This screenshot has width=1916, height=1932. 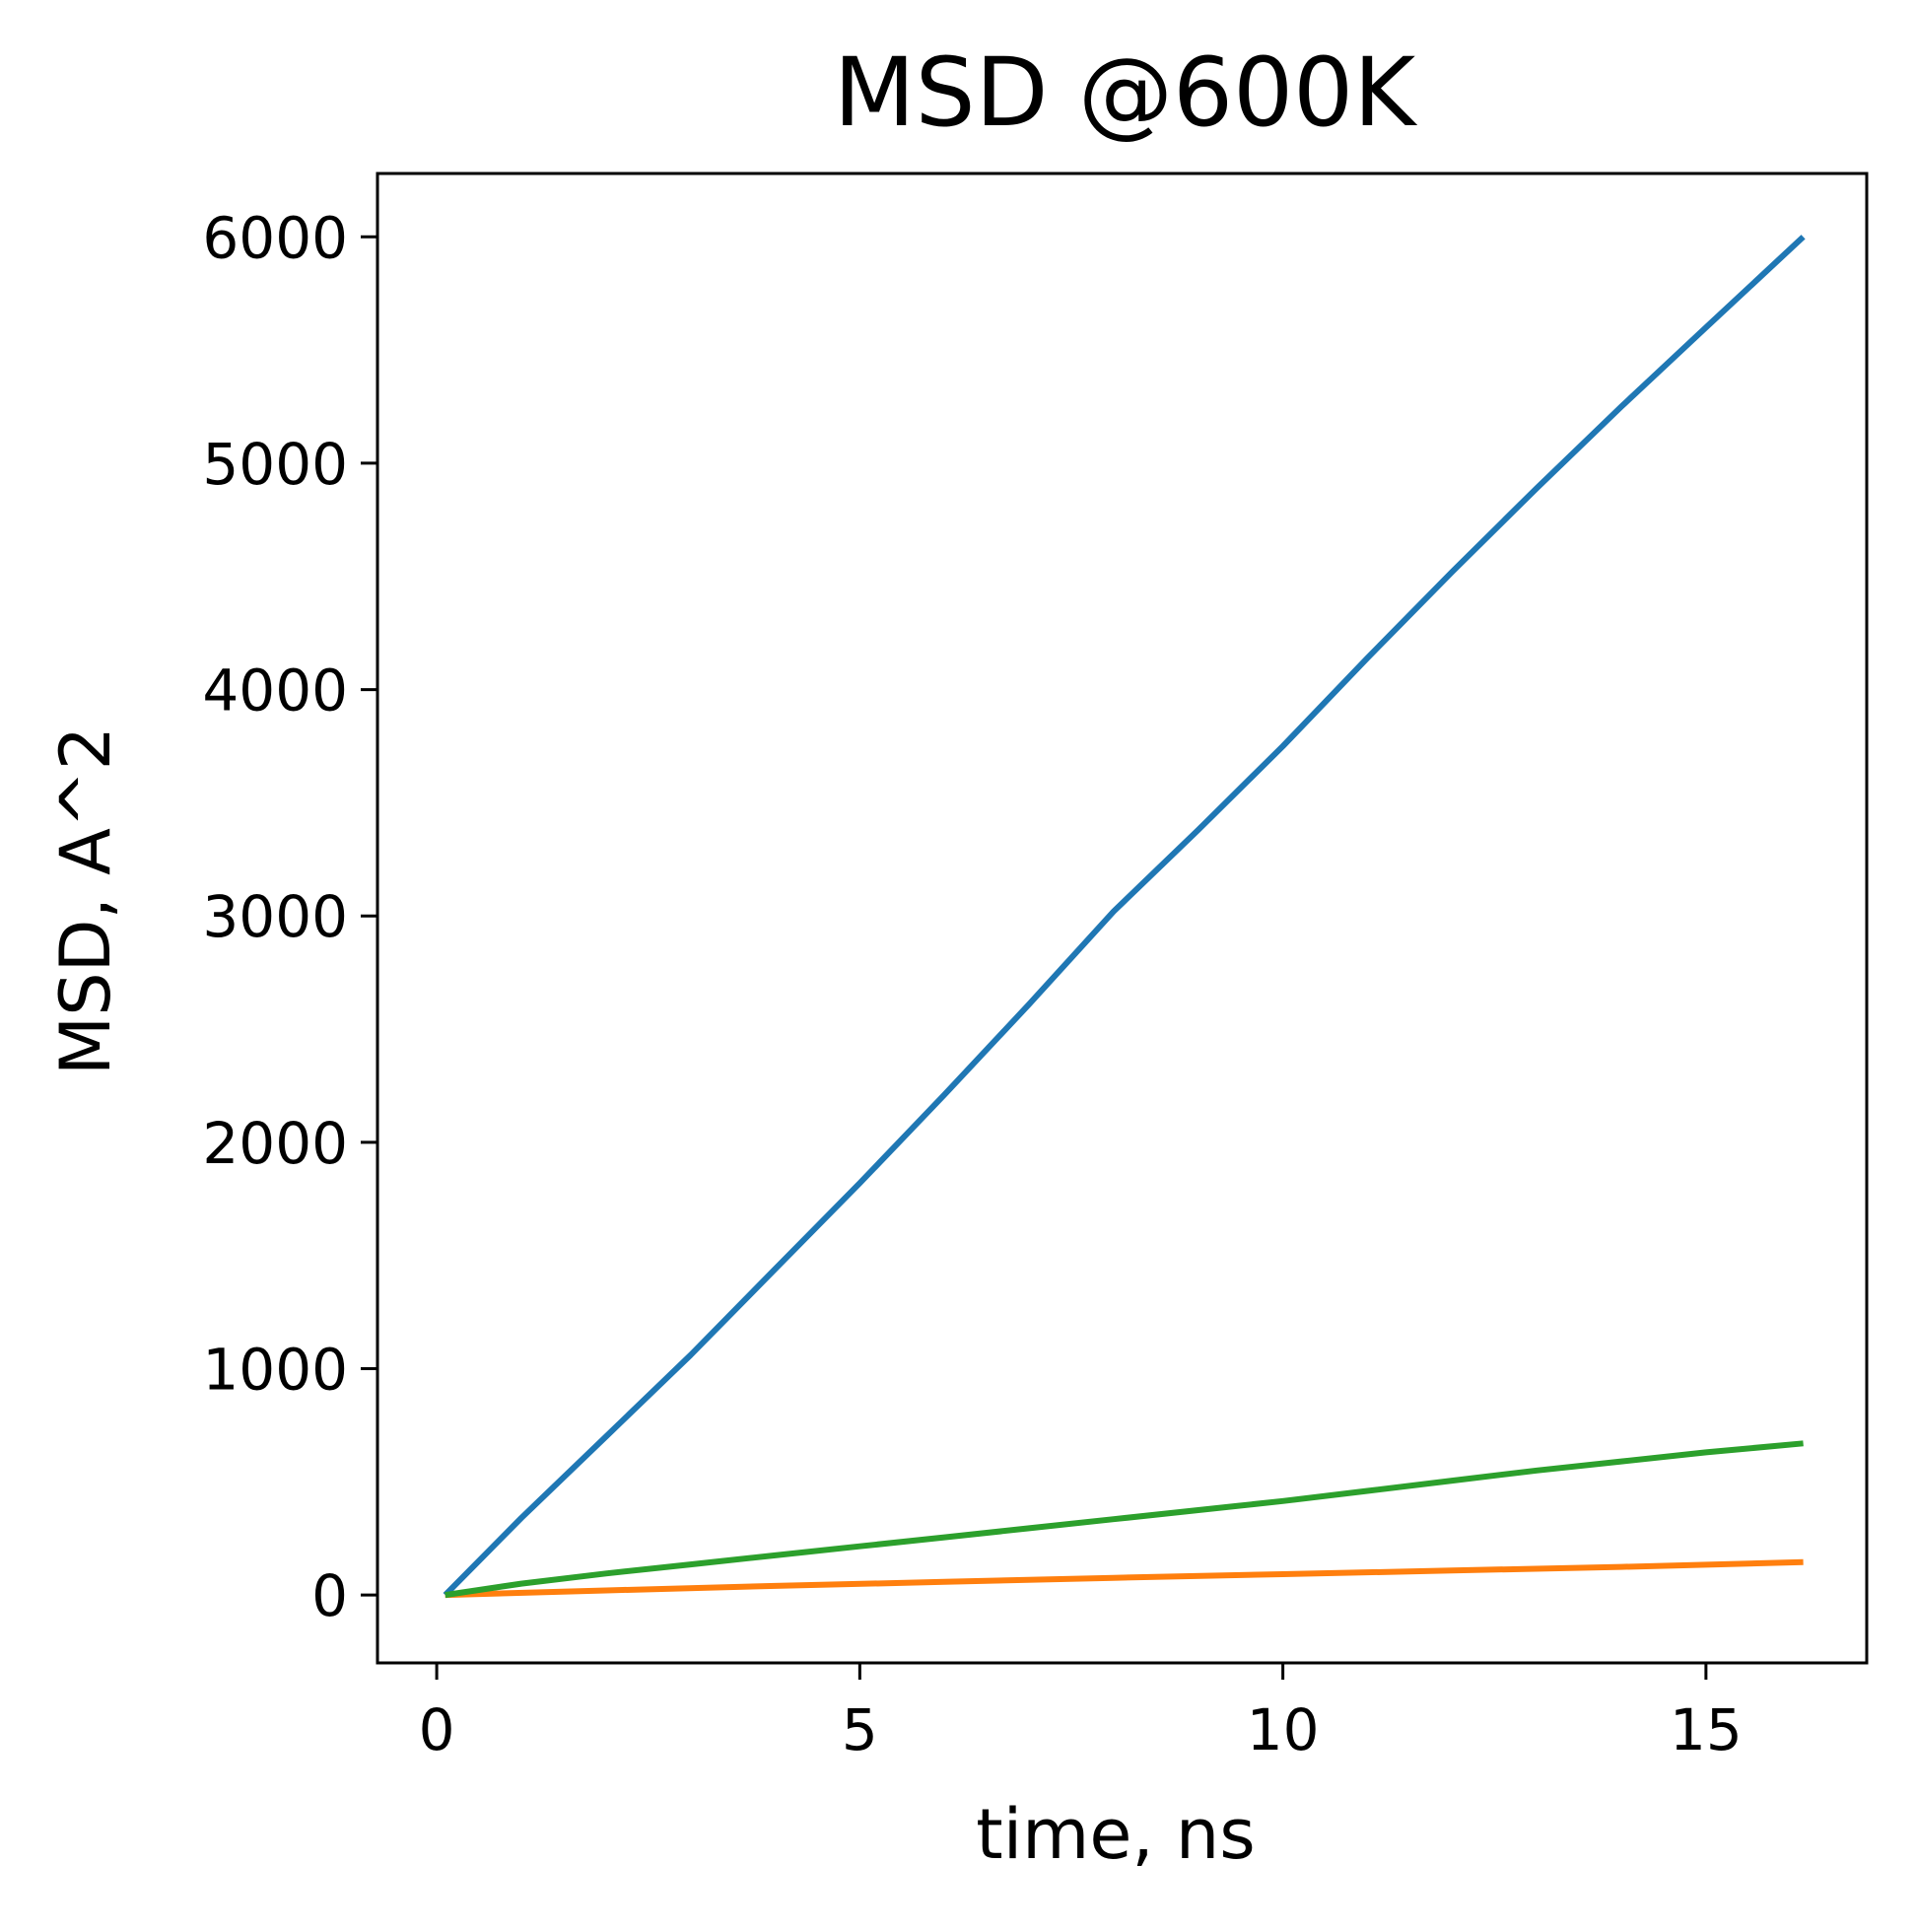 I want to click on y-axis-label: MSD, A^2, so click(x=86, y=901).